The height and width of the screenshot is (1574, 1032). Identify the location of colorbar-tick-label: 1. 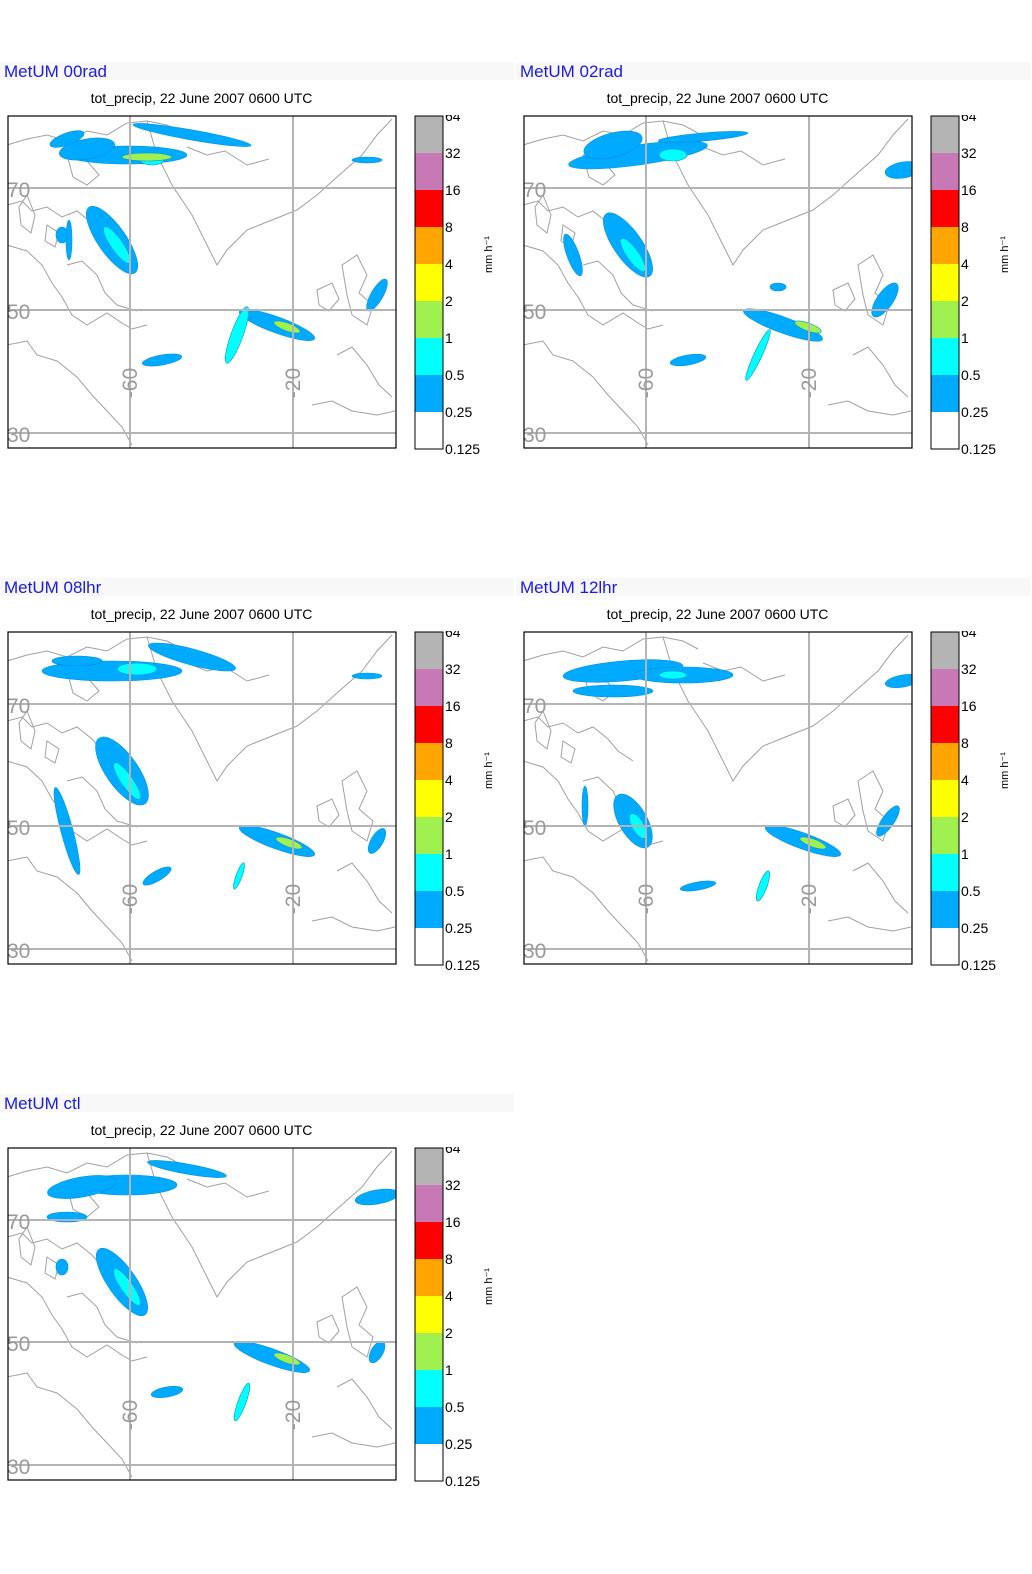
(449, 338).